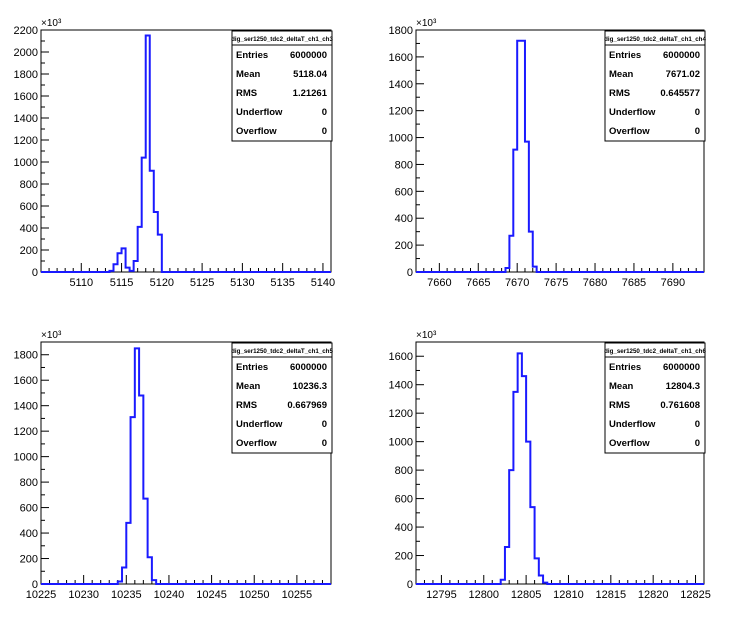 Image resolution: width=746 pixels, height=622 pixels. What do you see at coordinates (517, 283) in the screenshot?
I see `x-tick-label: 7670` at bounding box center [517, 283].